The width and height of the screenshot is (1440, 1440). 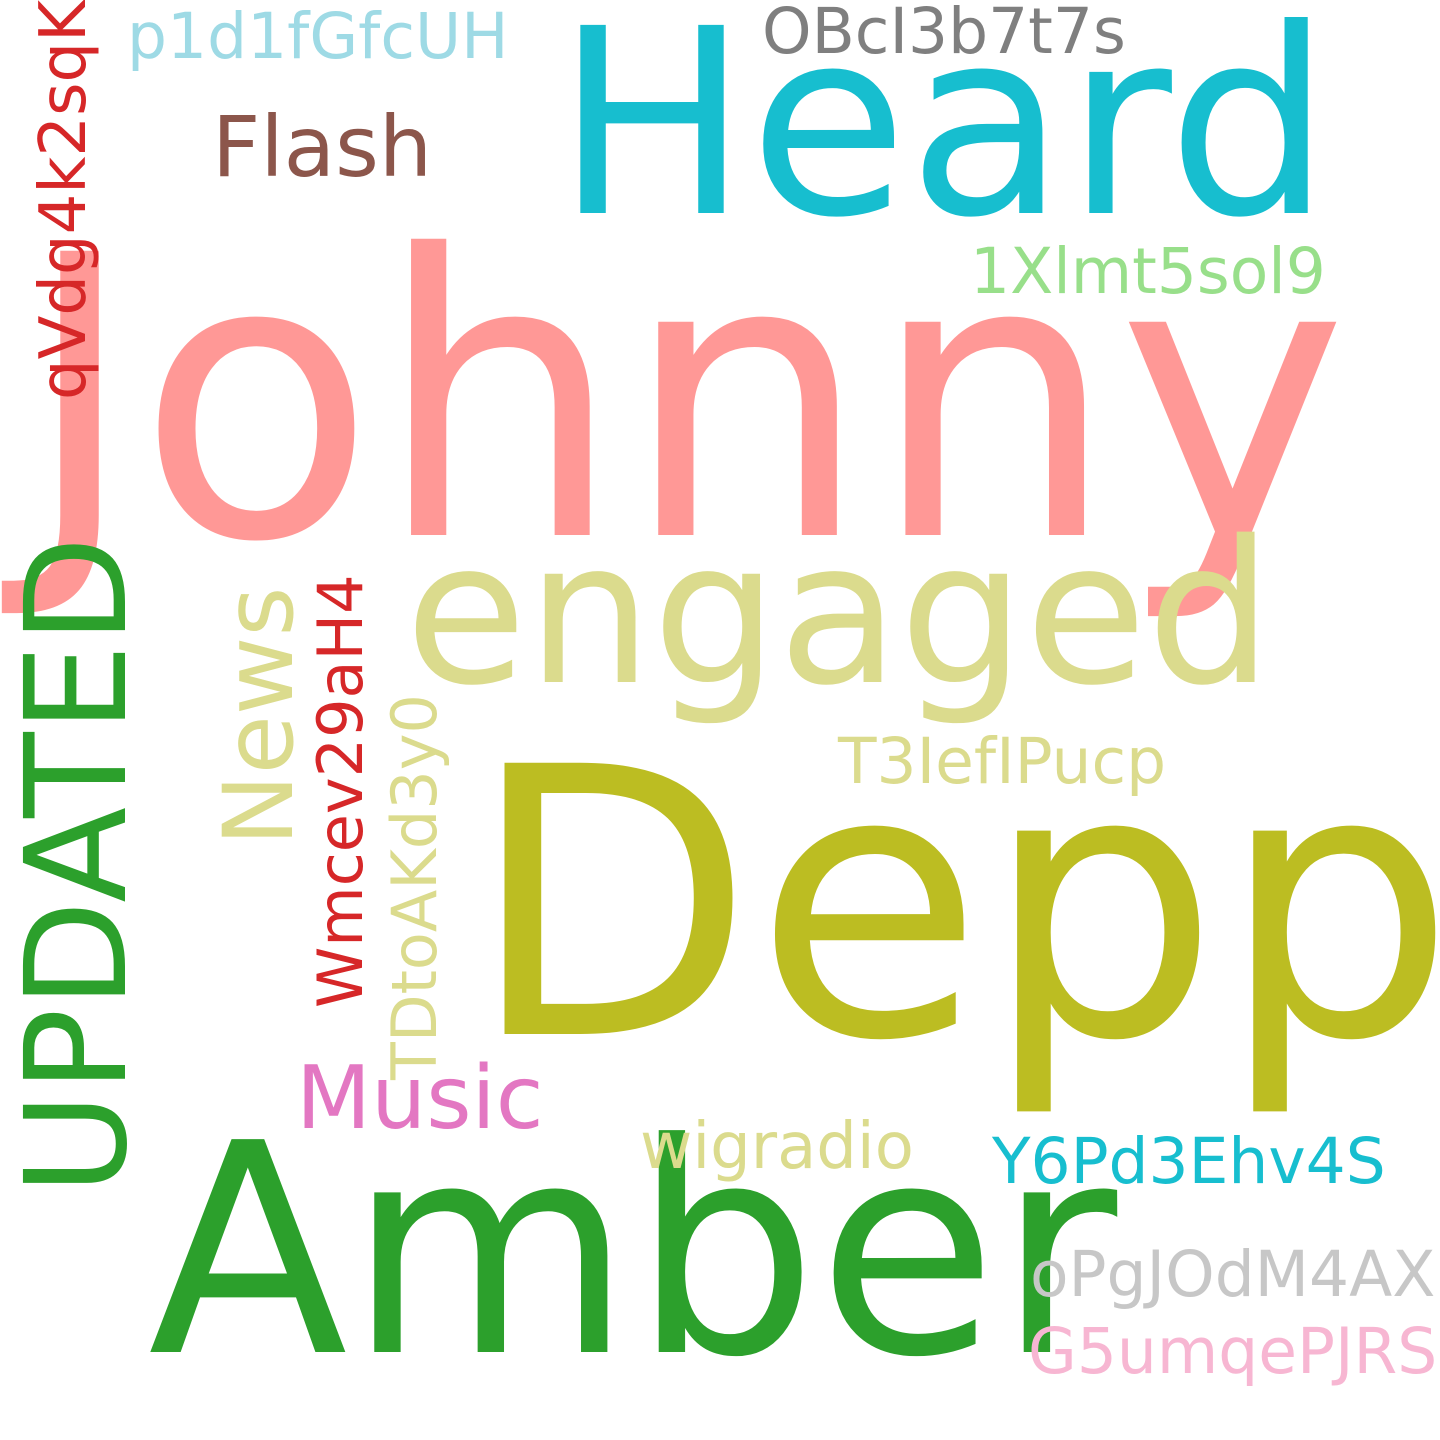 I want to click on word-music: Music, so click(x=420, y=1098).